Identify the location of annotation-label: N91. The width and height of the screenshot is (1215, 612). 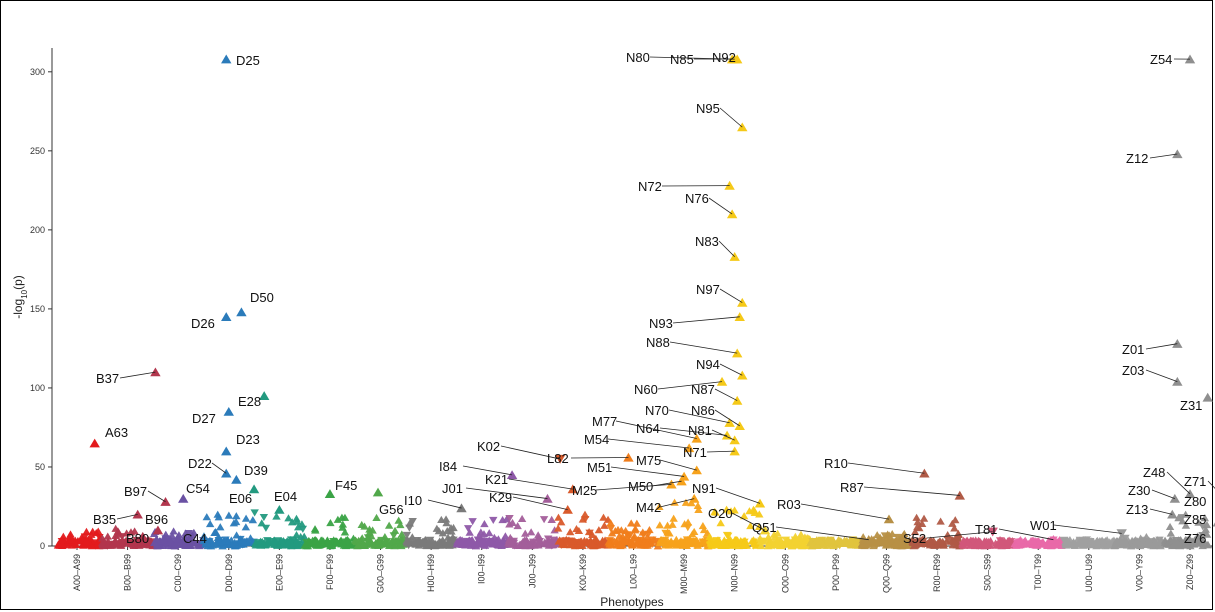
(704, 488).